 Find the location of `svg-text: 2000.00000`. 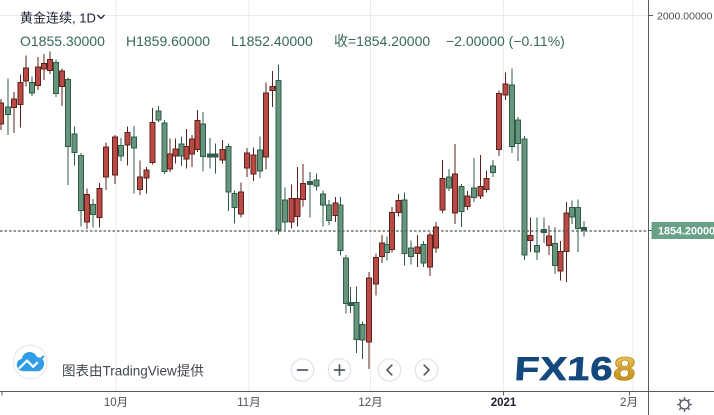

svg-text: 2000.00000 is located at coordinates (685, 16).